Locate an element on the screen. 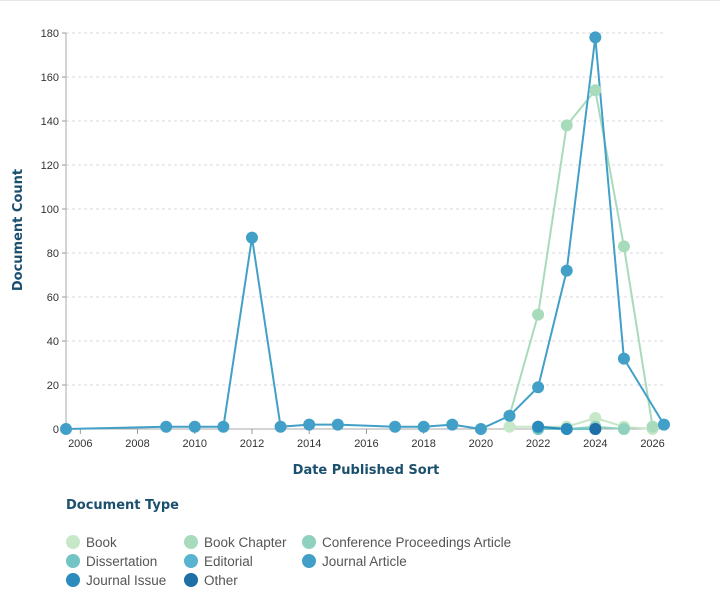 Image resolution: width=720 pixels, height=595 pixels. legend-item-editorial: Editorial is located at coordinates (243, 561).